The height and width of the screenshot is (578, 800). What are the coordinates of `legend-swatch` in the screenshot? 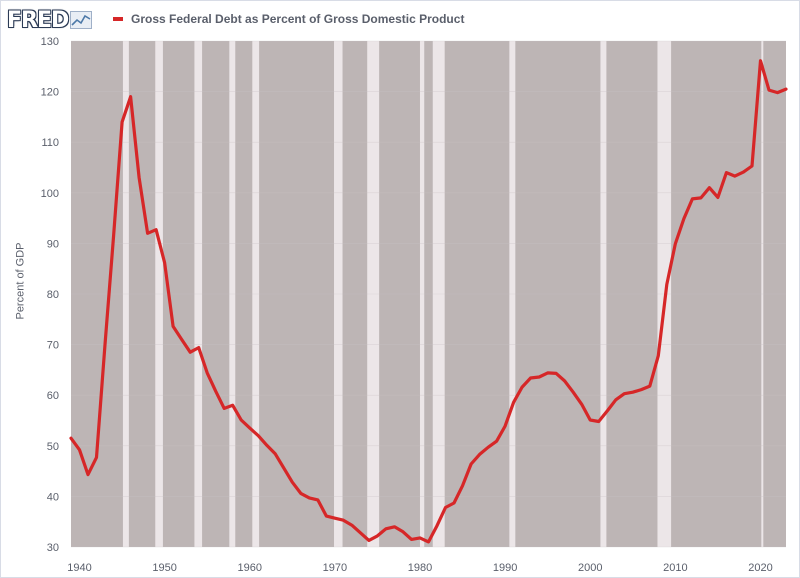 It's located at (118, 19).